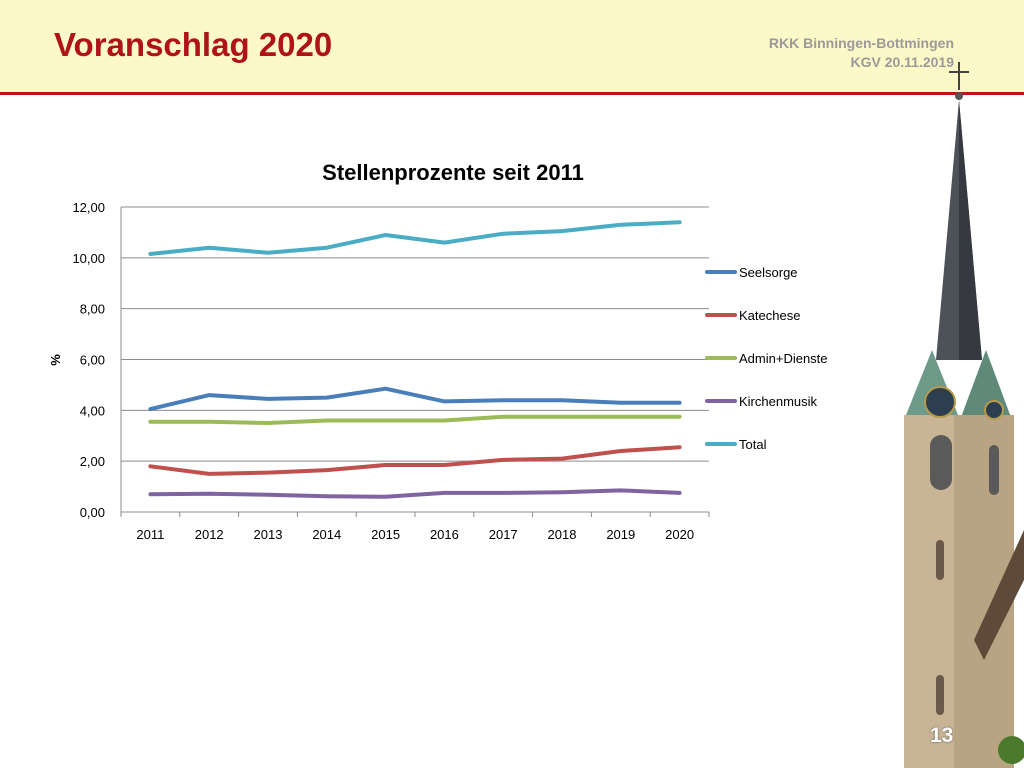 The width and height of the screenshot is (1024, 768). What do you see at coordinates (92, 512) in the screenshot?
I see `y-tick-label: 0,00` at bounding box center [92, 512].